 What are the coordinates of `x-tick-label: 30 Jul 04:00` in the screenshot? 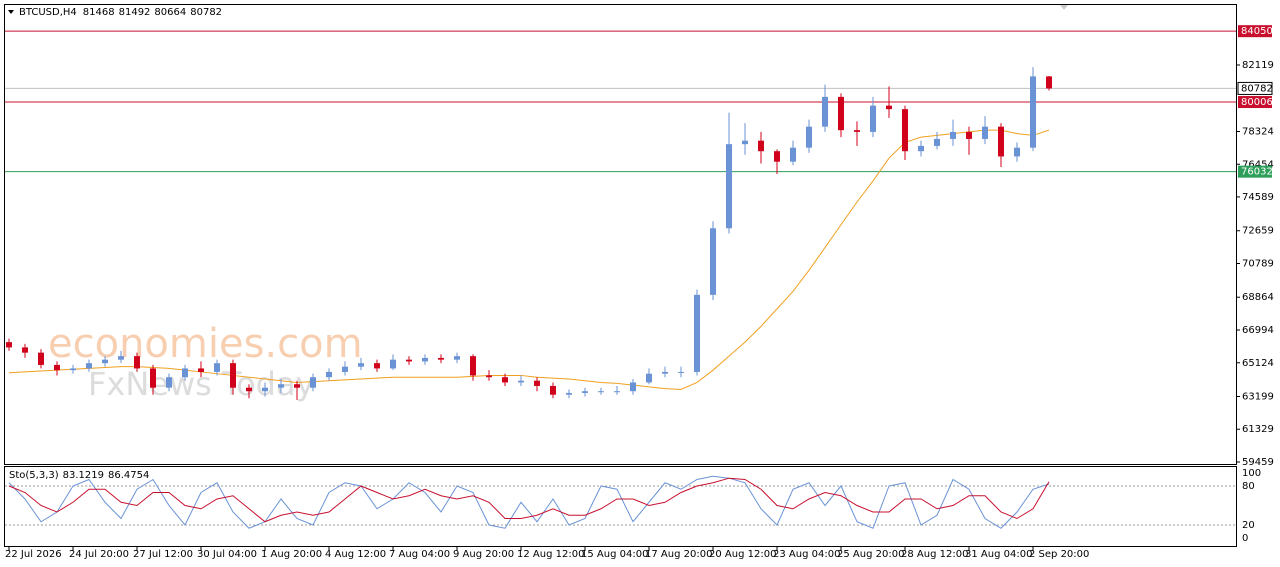 It's located at (227, 554).